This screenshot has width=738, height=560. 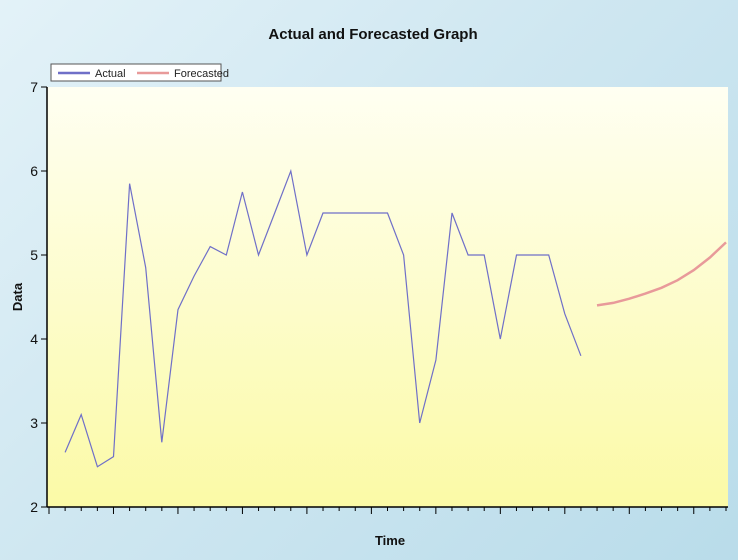 I want to click on x-ticks, so click(x=387, y=510).